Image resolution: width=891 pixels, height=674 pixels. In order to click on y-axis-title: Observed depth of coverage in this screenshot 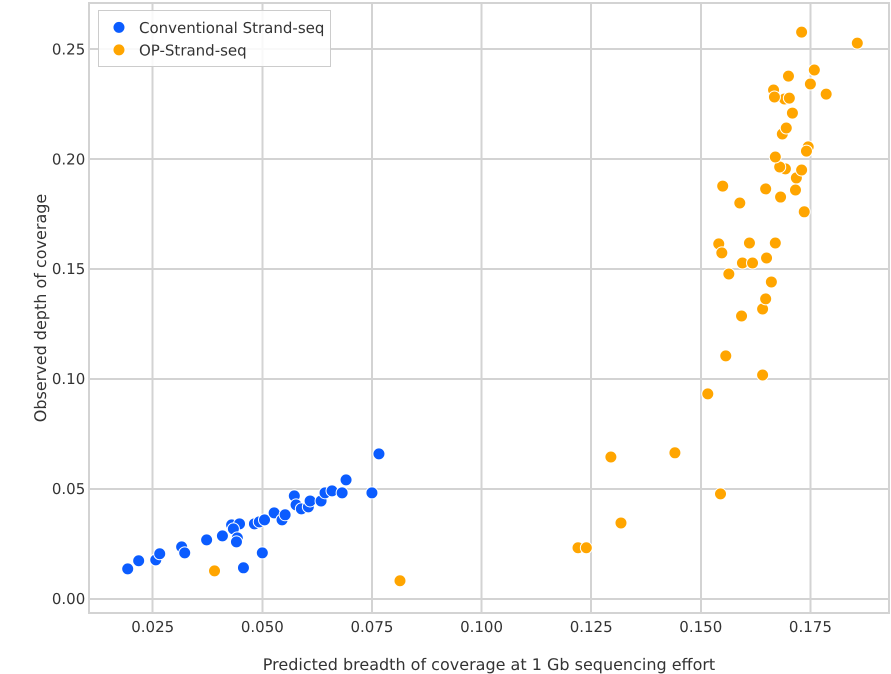, I will do `click(40, 308)`.